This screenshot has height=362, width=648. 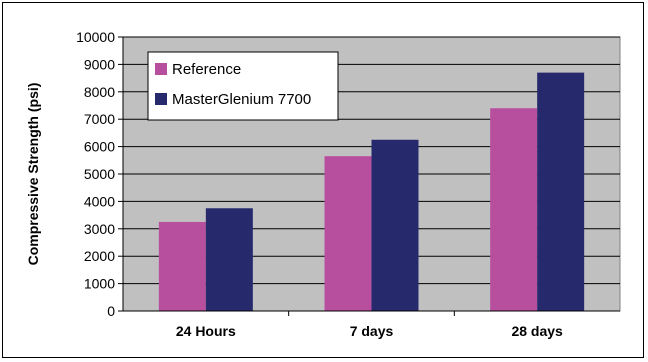 I want to click on y-tick-label: 6000, so click(x=99, y=147).